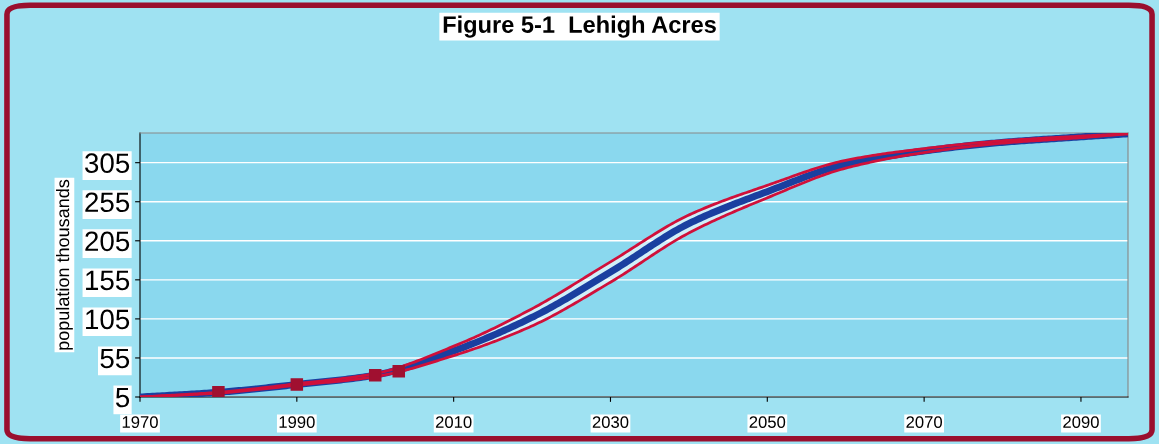  What do you see at coordinates (108, 319) in the screenshot?
I see `y-tick-label: 105` at bounding box center [108, 319].